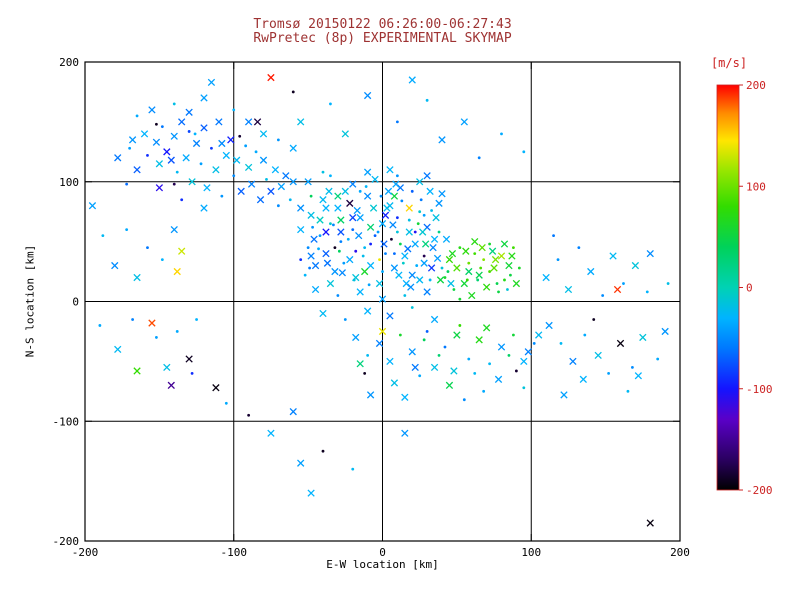 Image resolution: width=800 pixels, height=600 pixels. What do you see at coordinates (382, 24) in the screenshot?
I see `chart-title: Tromsø 20150122 06:26:00-06:27:43` at bounding box center [382, 24].